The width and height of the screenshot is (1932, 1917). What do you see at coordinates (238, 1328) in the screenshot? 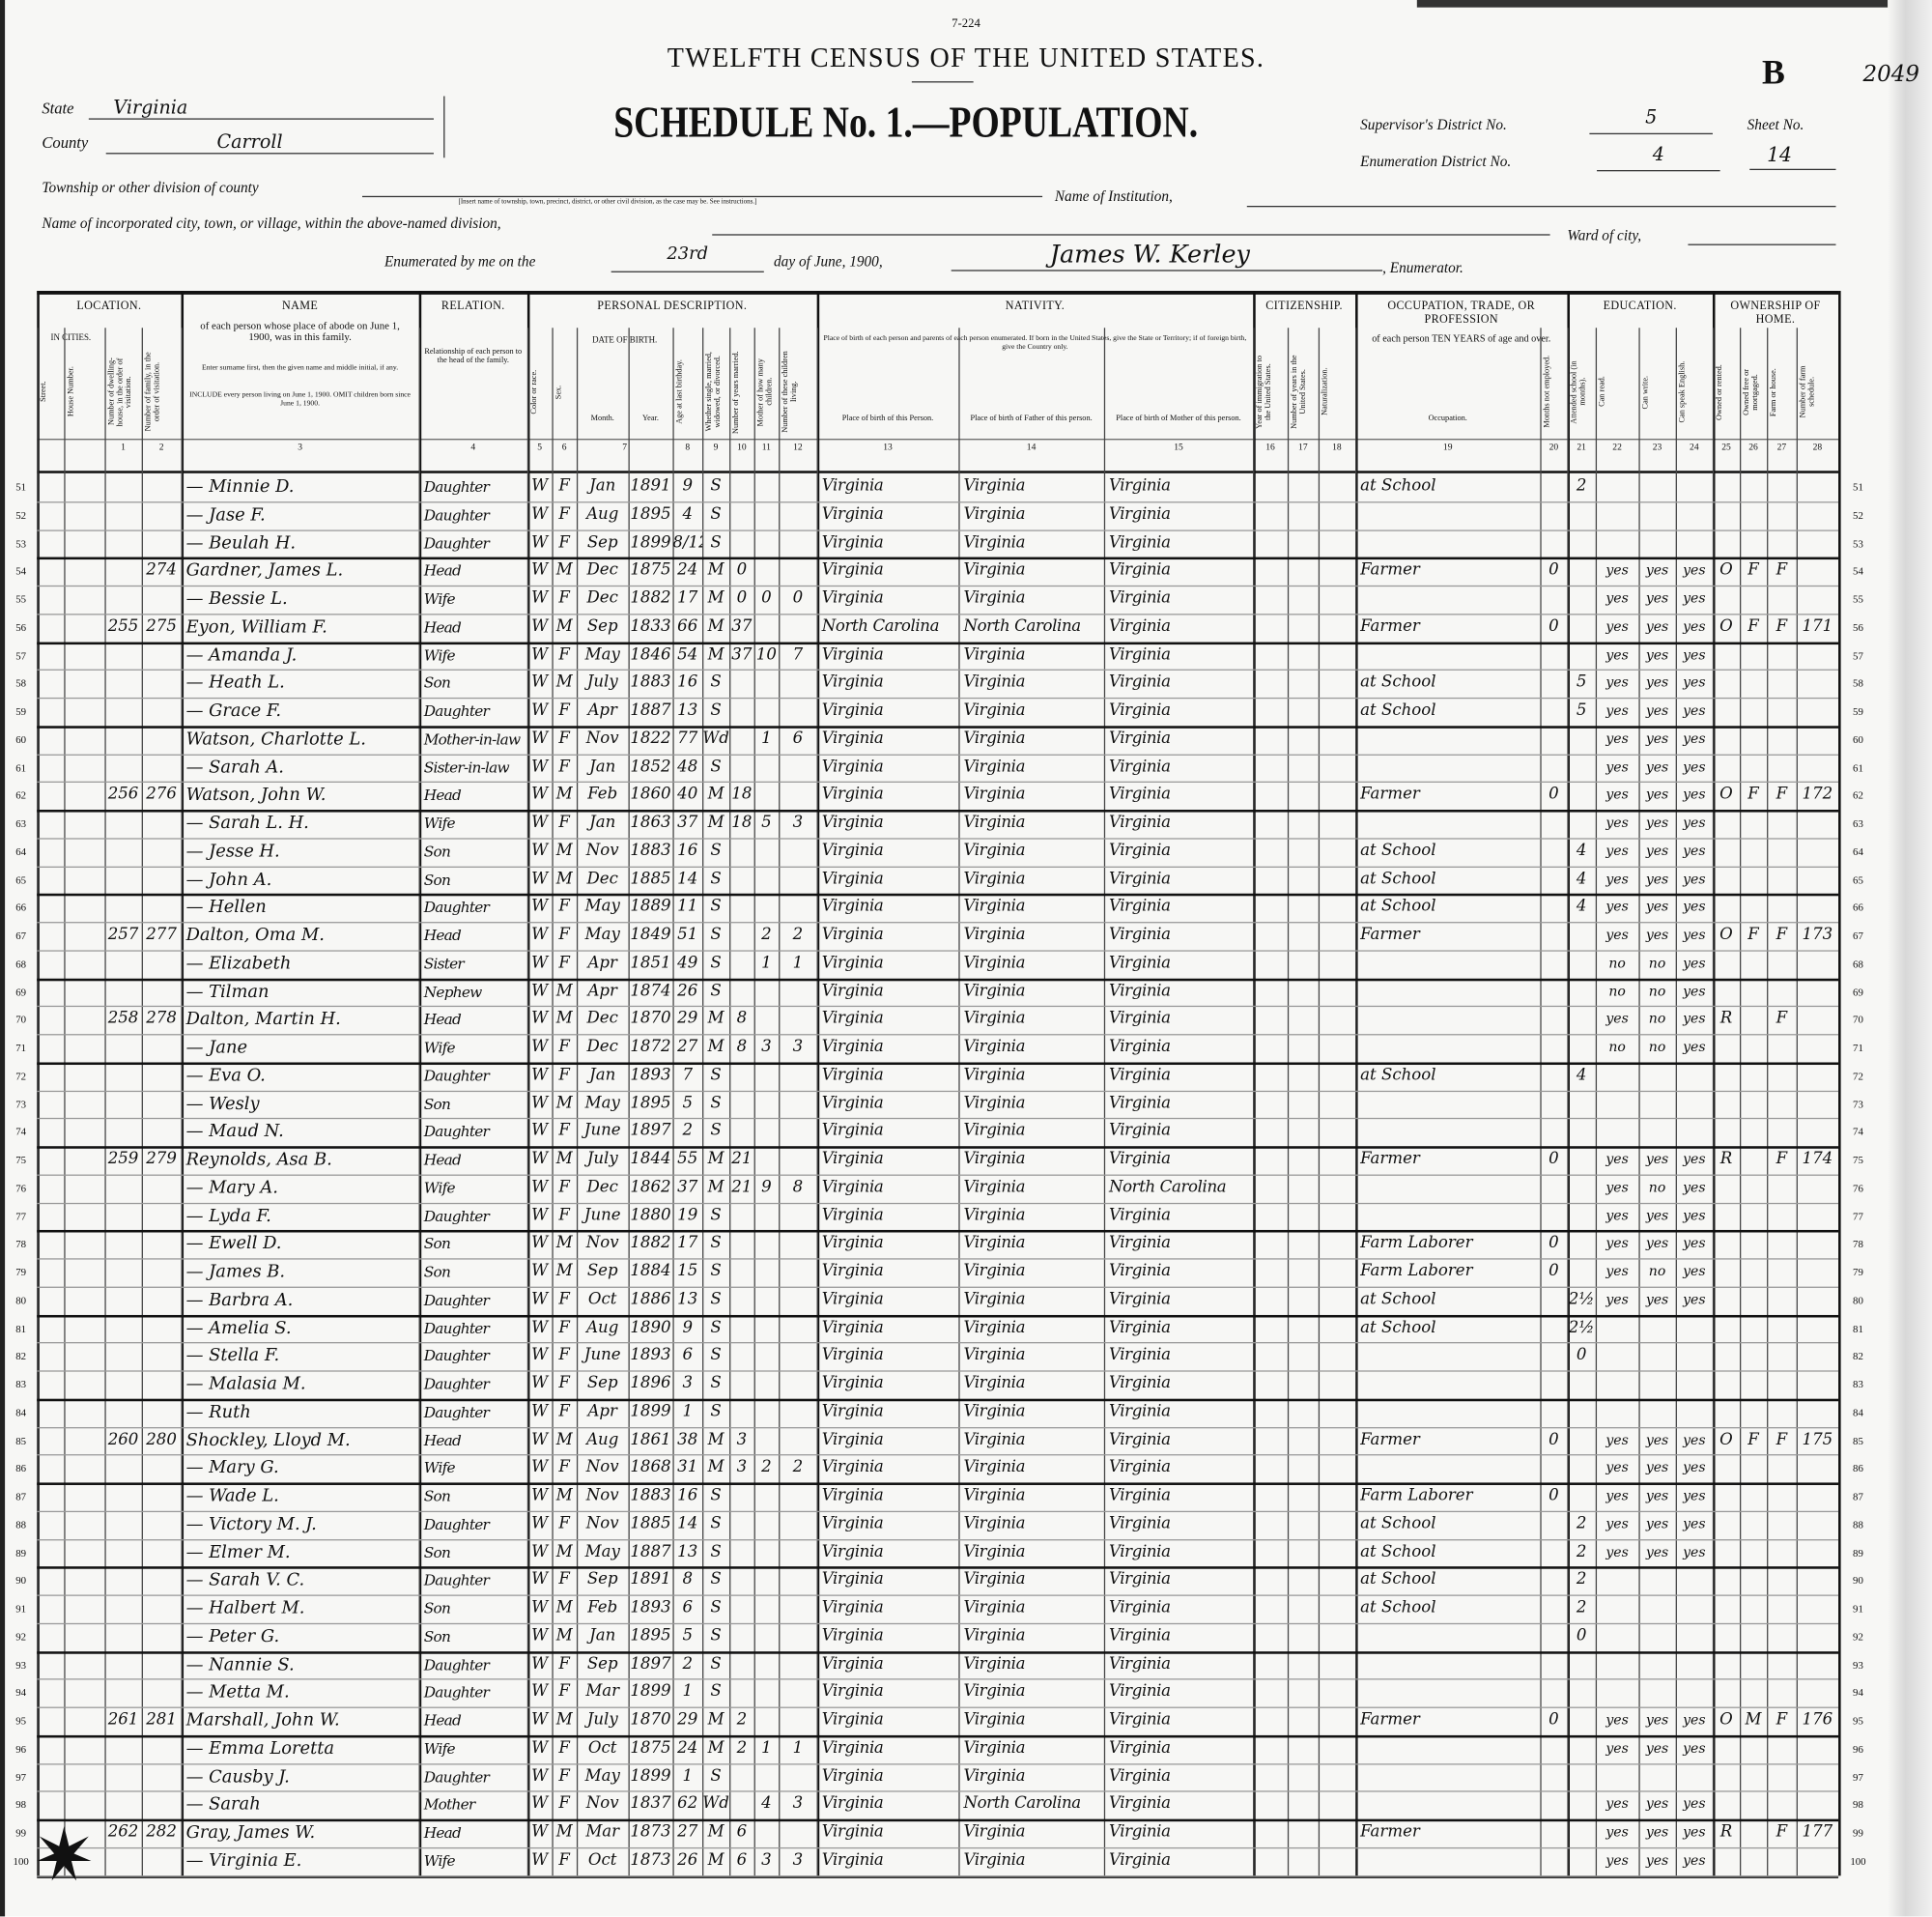
I see `cell-name: — Amelia S.` at bounding box center [238, 1328].